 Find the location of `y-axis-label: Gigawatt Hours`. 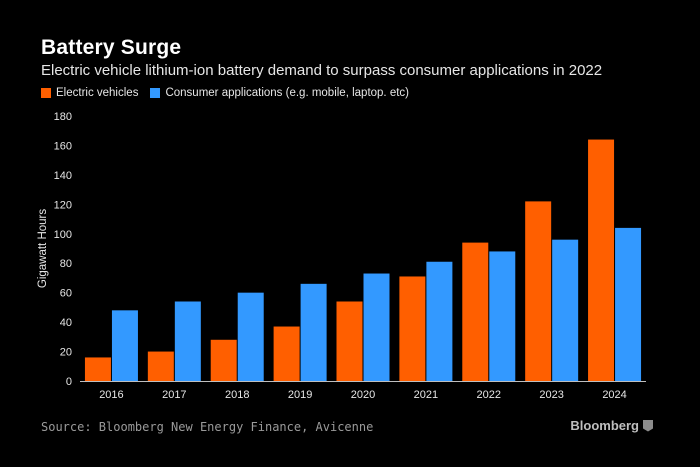

y-axis-label: Gigawatt Hours is located at coordinates (43, 249).